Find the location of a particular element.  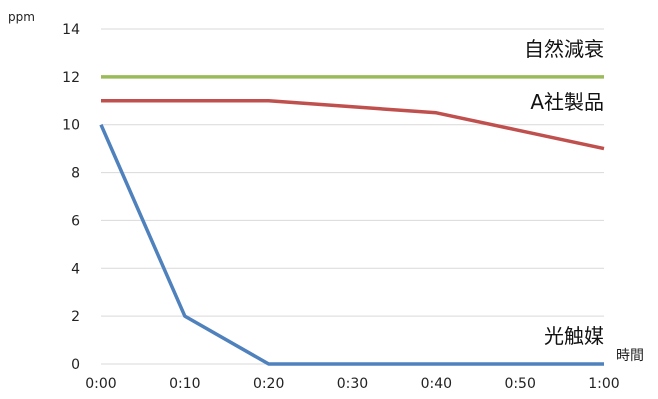

x-tick-label: 0:30 is located at coordinates (352, 384).